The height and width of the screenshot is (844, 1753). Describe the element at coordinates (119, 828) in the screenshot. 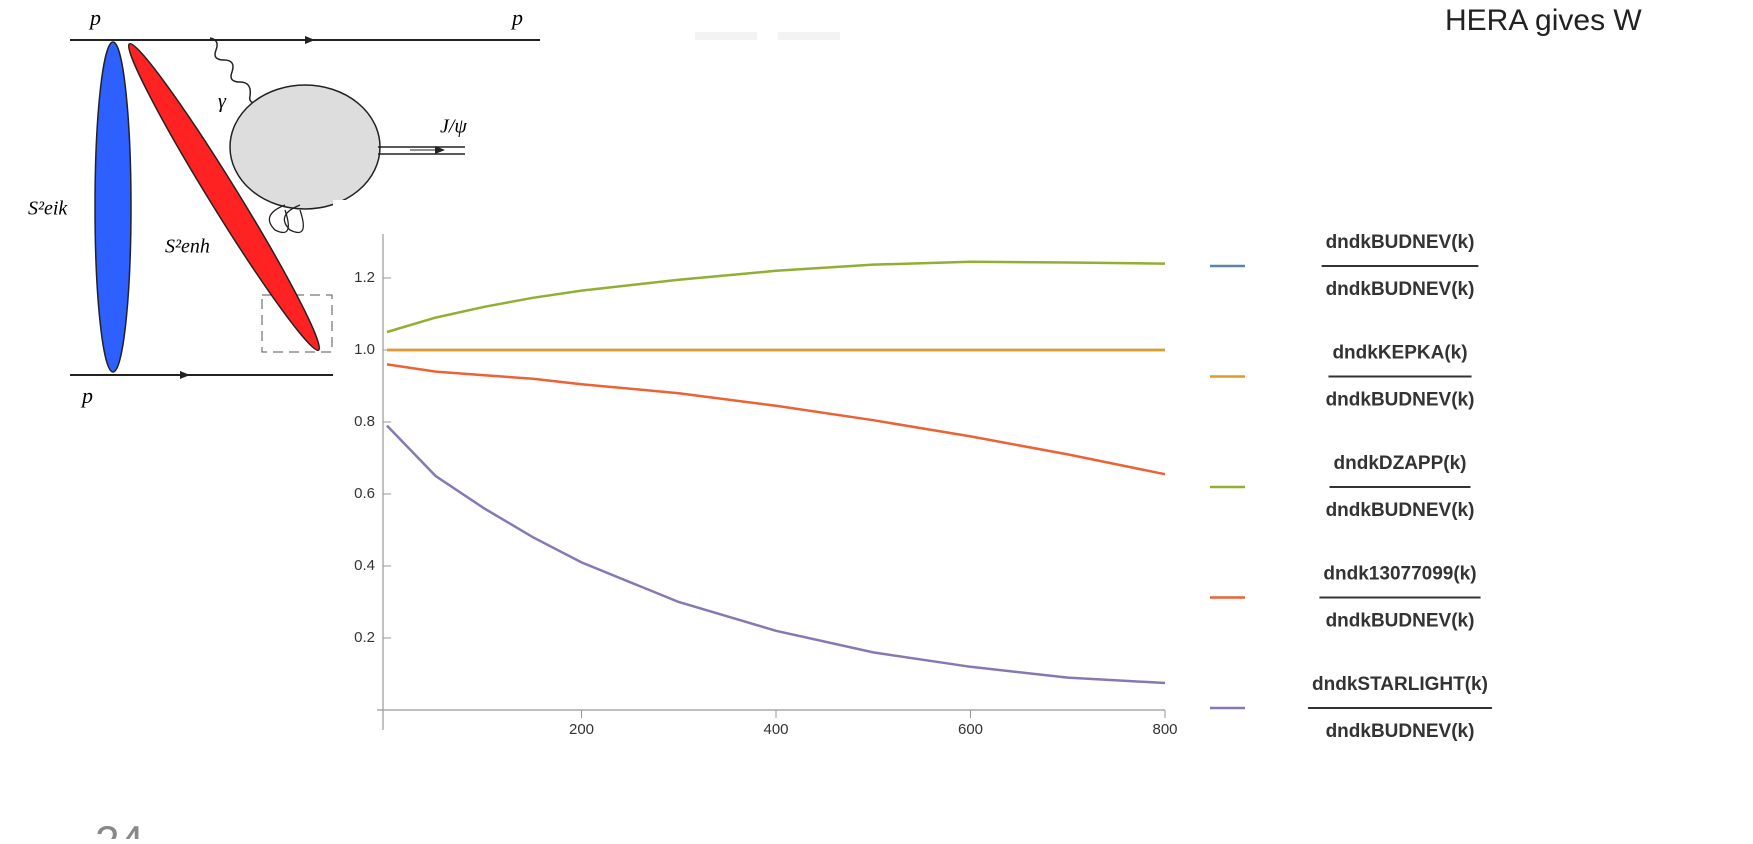

I see `page-number: 24` at that location.